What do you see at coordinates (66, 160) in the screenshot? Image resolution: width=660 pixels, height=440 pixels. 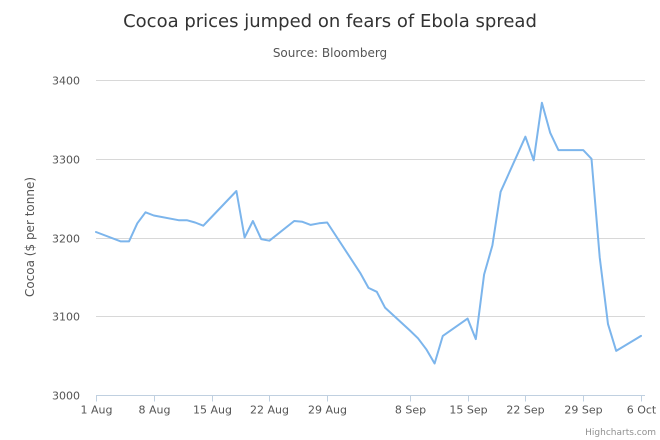 I see `y-tick-label: 3300` at bounding box center [66, 160].